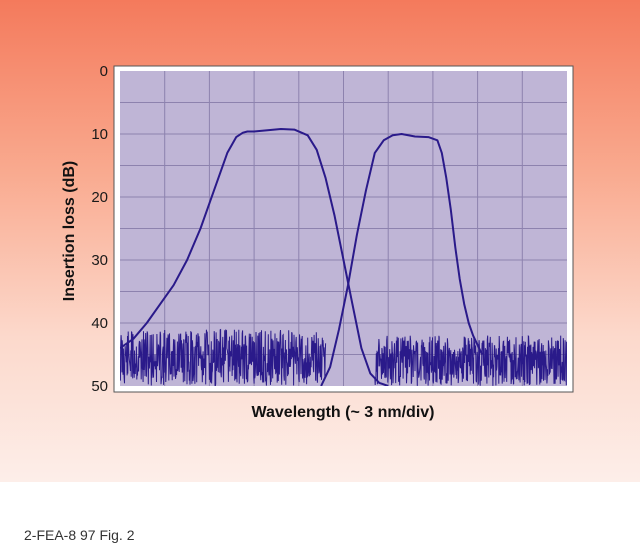 The width and height of the screenshot is (640, 560). Describe the element at coordinates (99, 197) in the screenshot. I see `y-tick-label: 20` at that location.